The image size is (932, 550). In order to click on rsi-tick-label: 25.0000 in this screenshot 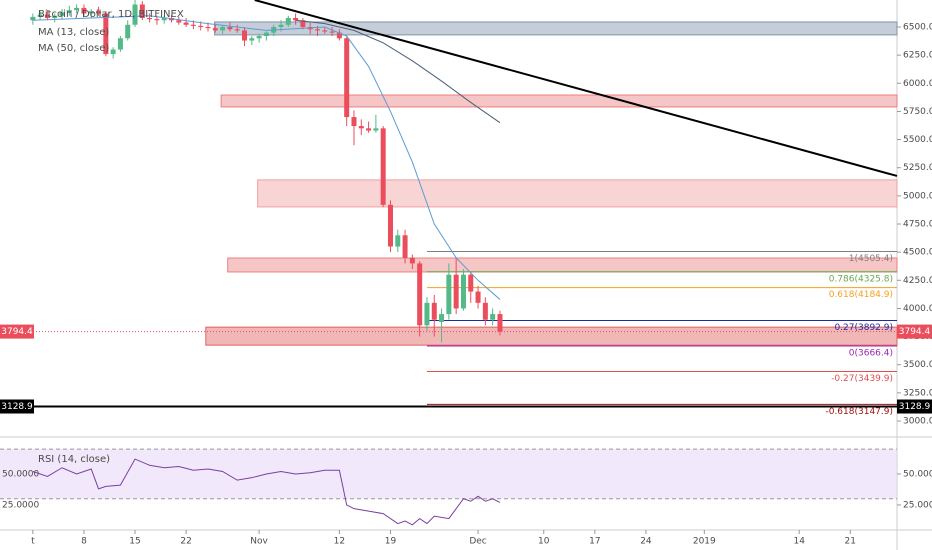, I will do `click(917, 505)`.